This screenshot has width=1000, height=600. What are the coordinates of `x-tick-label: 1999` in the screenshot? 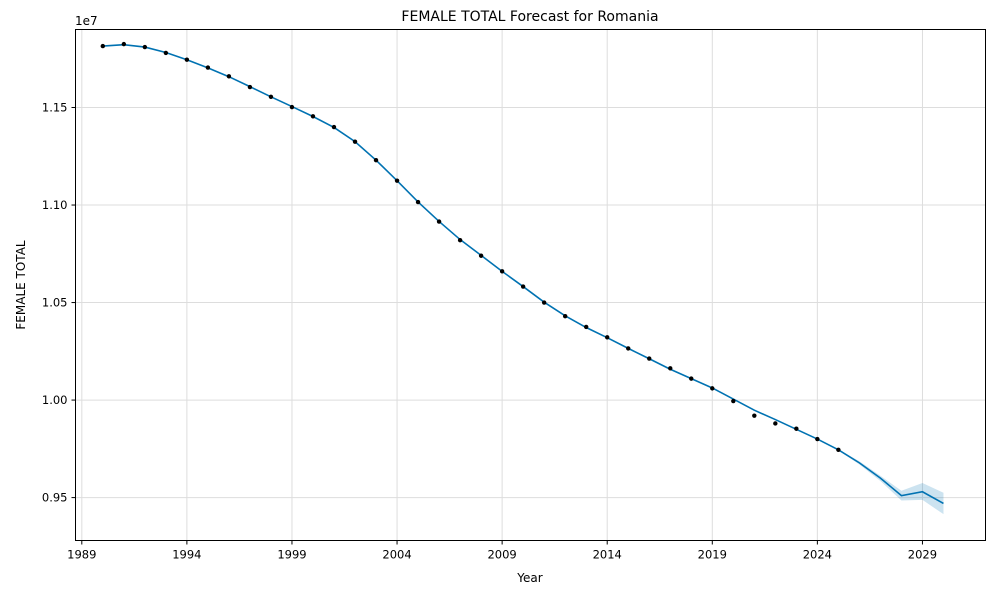 It's located at (291, 555).